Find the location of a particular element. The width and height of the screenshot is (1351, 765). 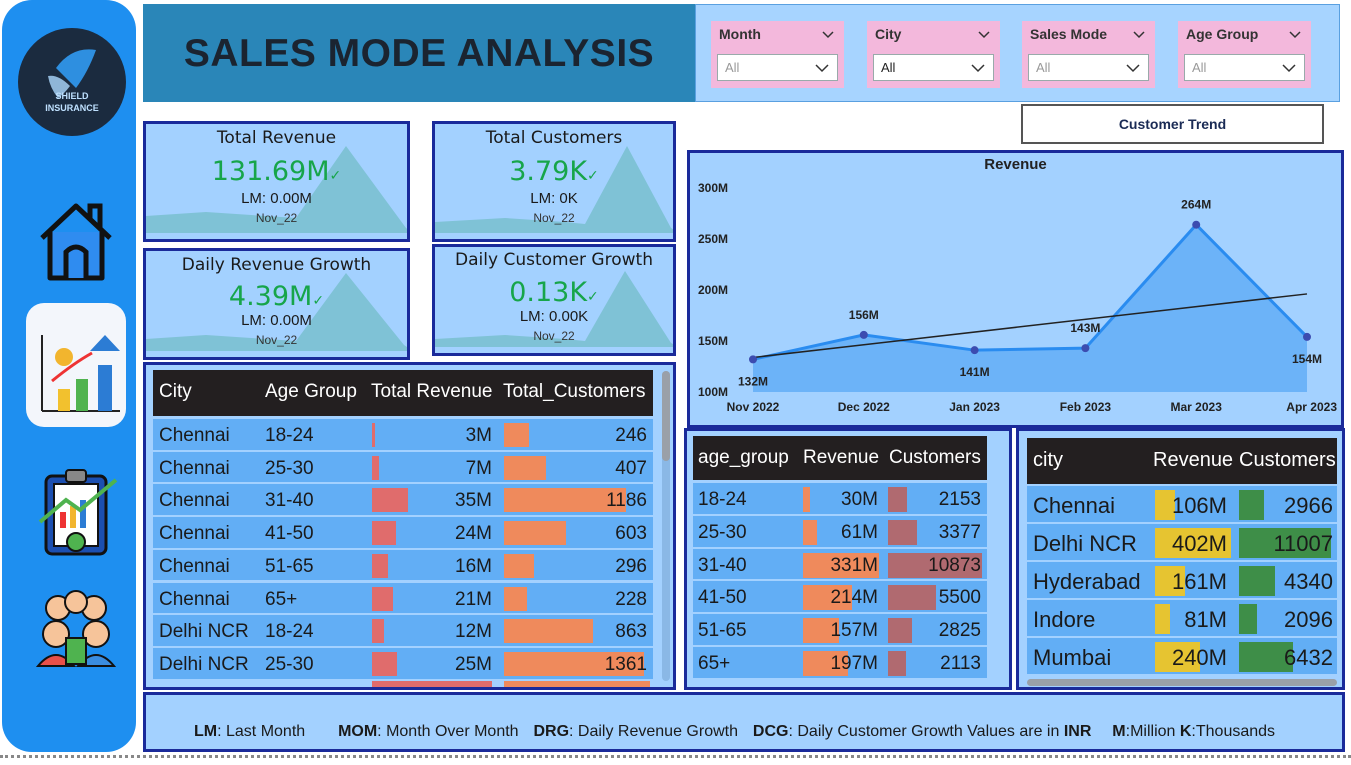

header-banner: SALES MODE ANALYSIS is located at coordinates (419, 53).